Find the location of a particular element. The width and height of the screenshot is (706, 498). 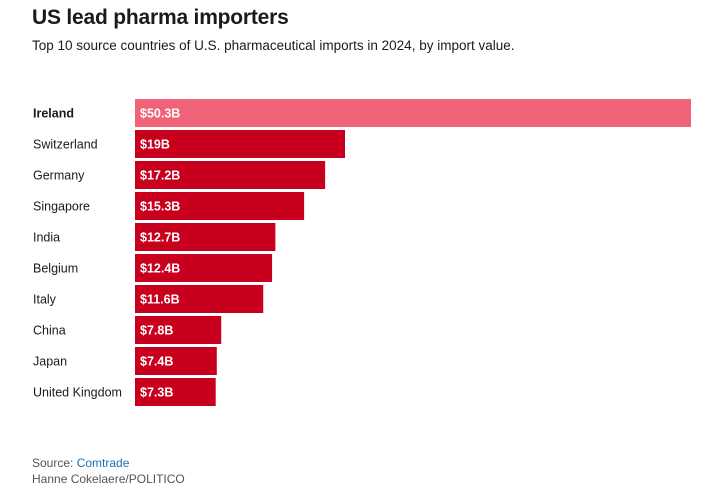

category-label-india: India is located at coordinates (46, 238).